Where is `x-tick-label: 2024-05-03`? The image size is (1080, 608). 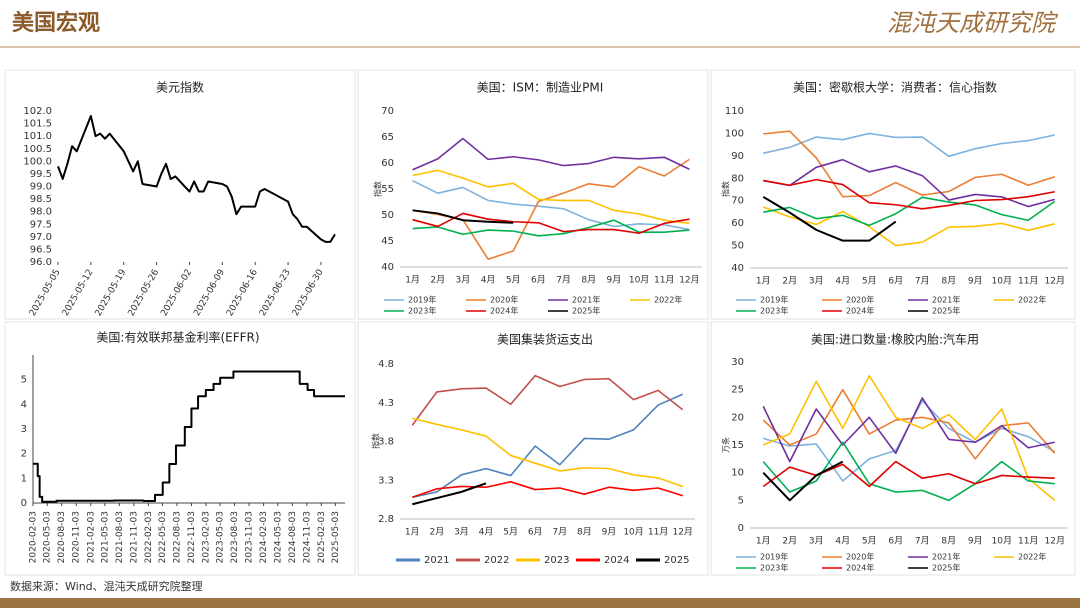 x-tick-label: 2024-05-03 is located at coordinates (278, 537).